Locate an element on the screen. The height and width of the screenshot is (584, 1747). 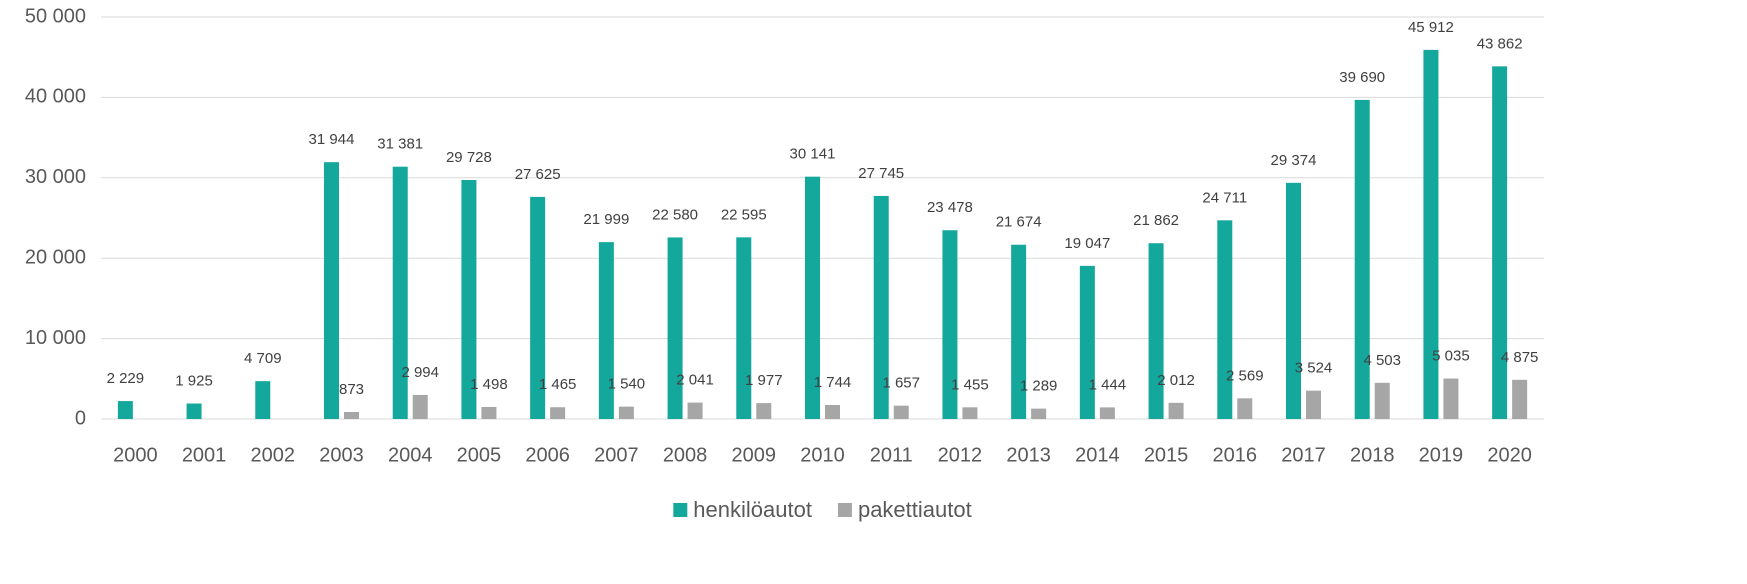
x-tick-label: 2010 is located at coordinates (822, 455).